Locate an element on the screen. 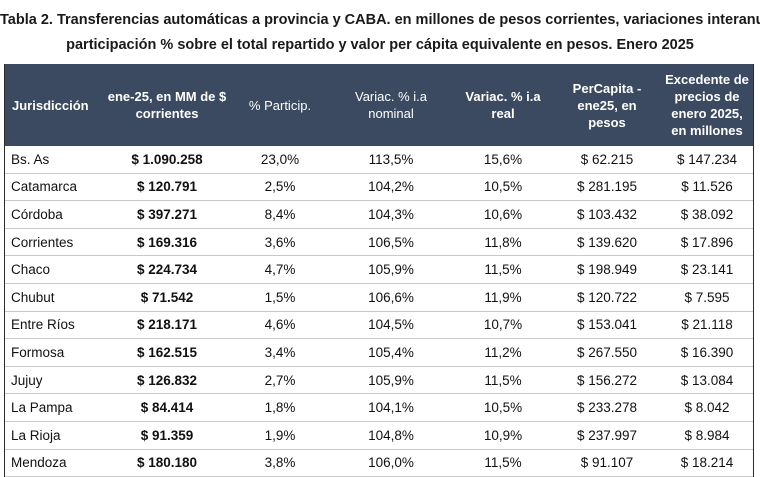 This screenshot has height=477, width=760. header-monto: ene-25, en MM de $ corrientes is located at coordinates (167, 105).